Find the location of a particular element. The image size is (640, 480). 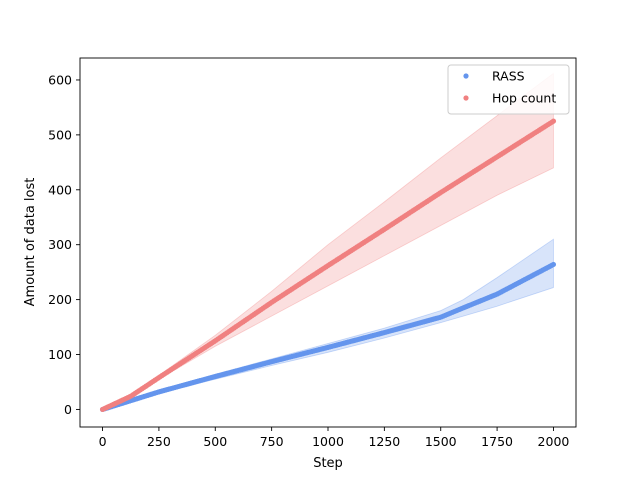

y-tick-label: 500 is located at coordinates (60, 134).